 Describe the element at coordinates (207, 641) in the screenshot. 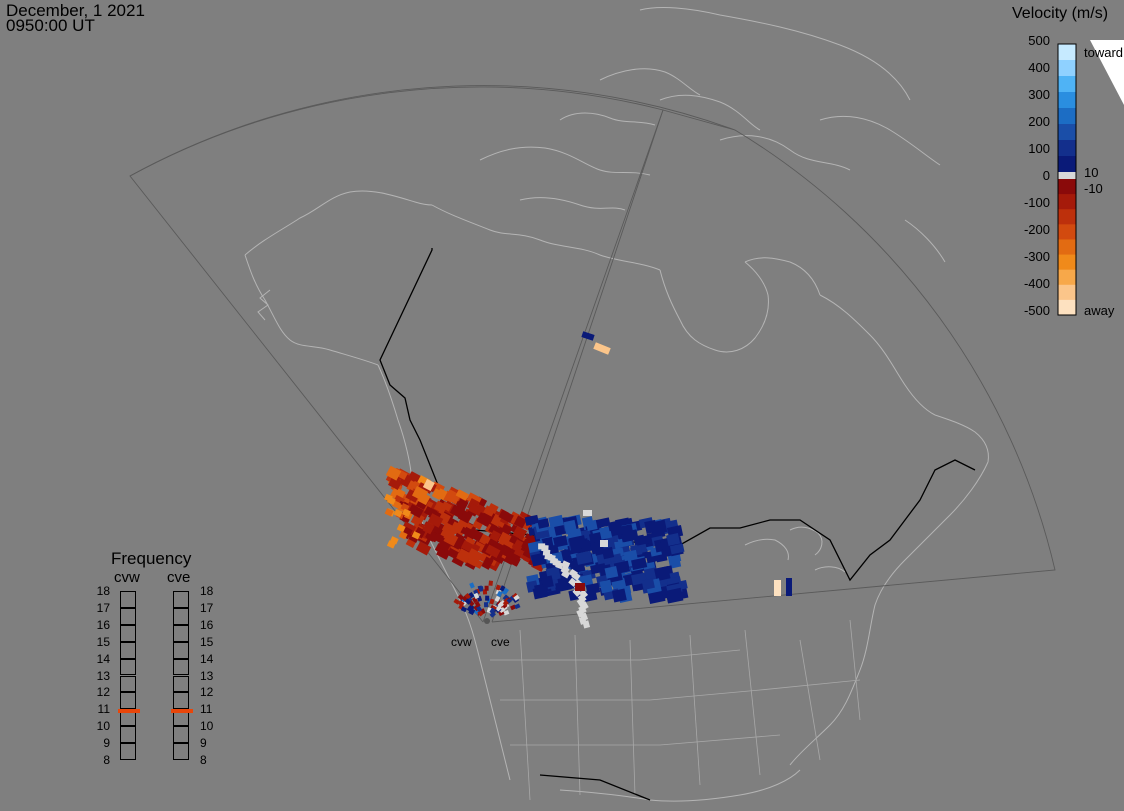

I see `frequency-level-label: 15` at that location.